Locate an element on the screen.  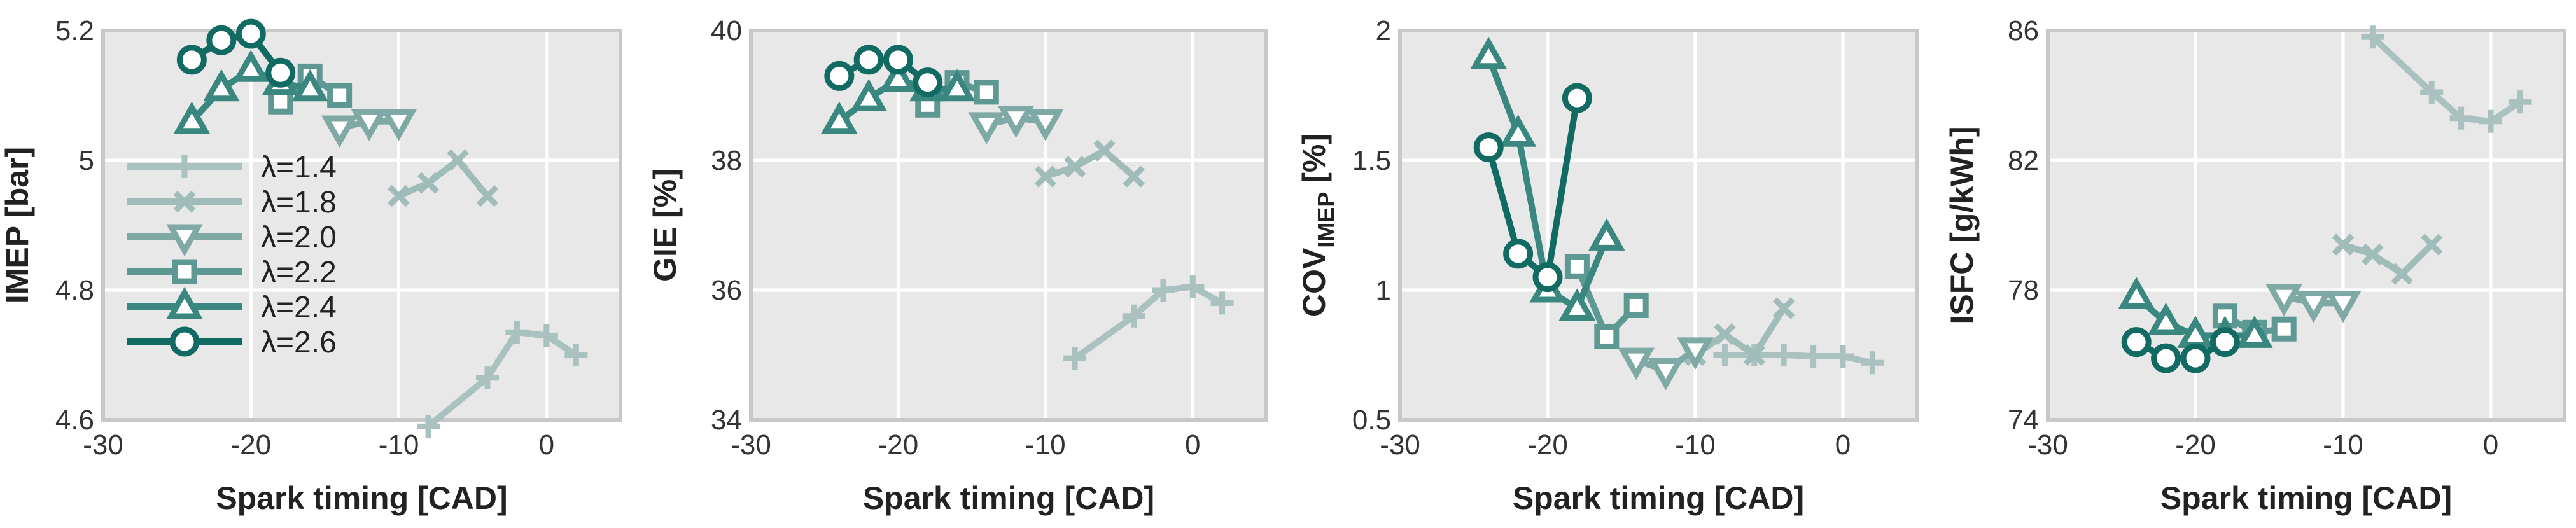
y-tick-label: 36 is located at coordinates (726, 290).